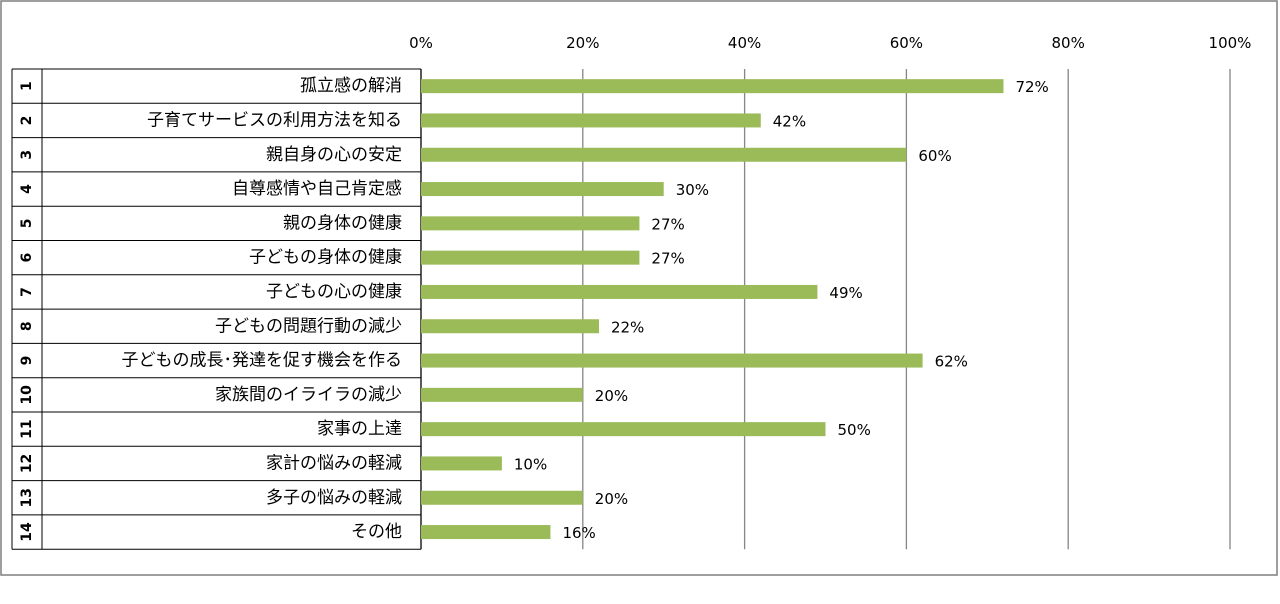 Image resolution: width=1280 pixels, height=604 pixels. I want to click on category-label: 子どもの心の健康, so click(334, 292).